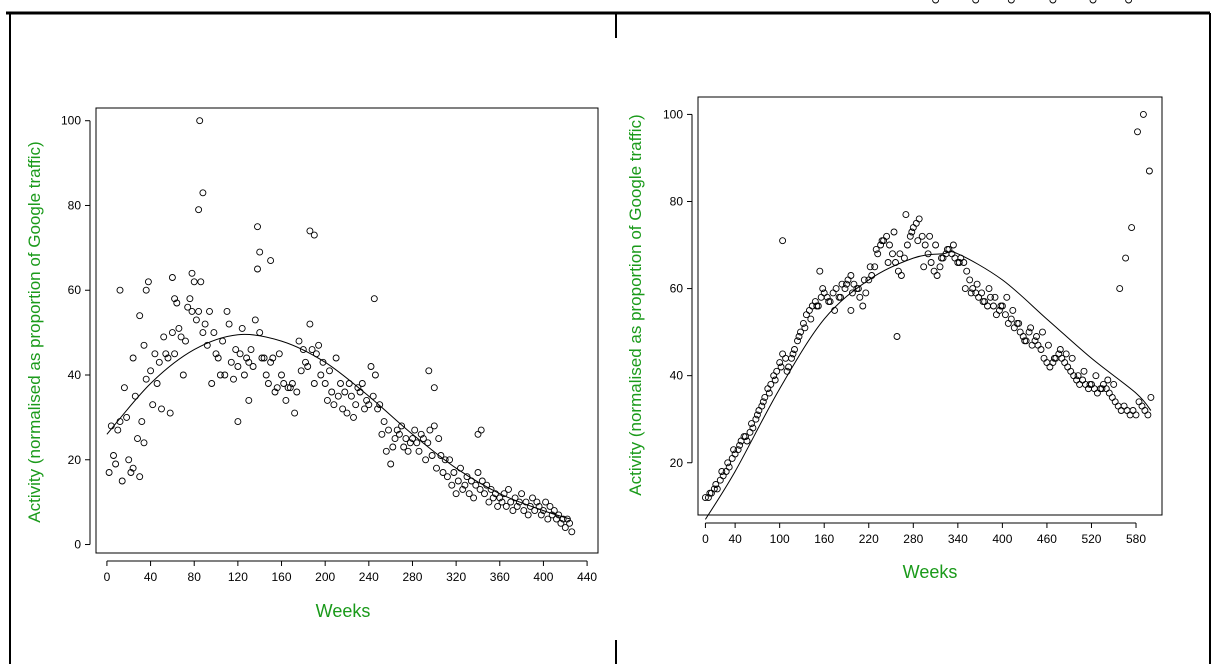 The image size is (1216, 664). I want to click on x-tick-label: 40, so click(151, 577).